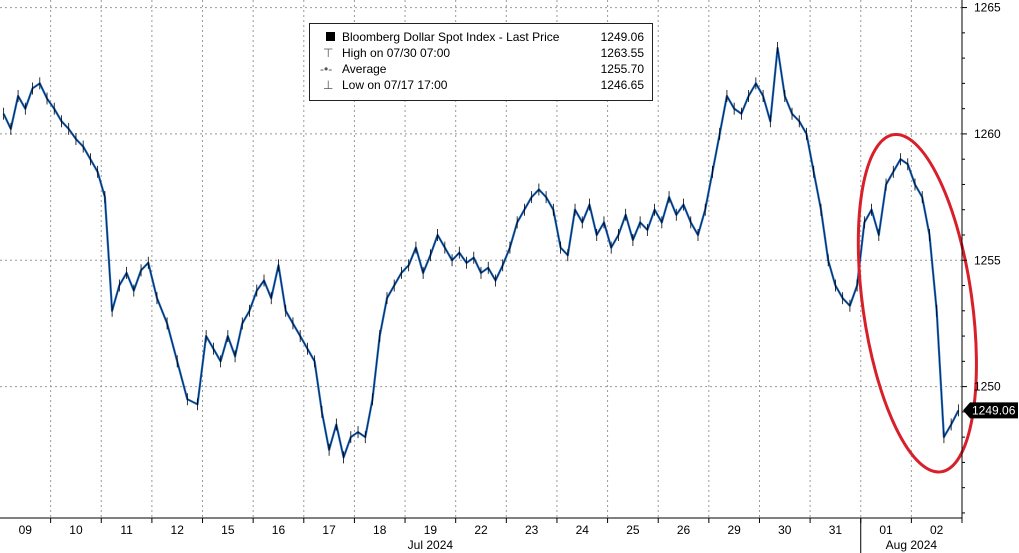 The height and width of the screenshot is (553, 1019). Describe the element at coordinates (326, 69) in the screenshot. I see `average-marker-icon: -•-` at that location.